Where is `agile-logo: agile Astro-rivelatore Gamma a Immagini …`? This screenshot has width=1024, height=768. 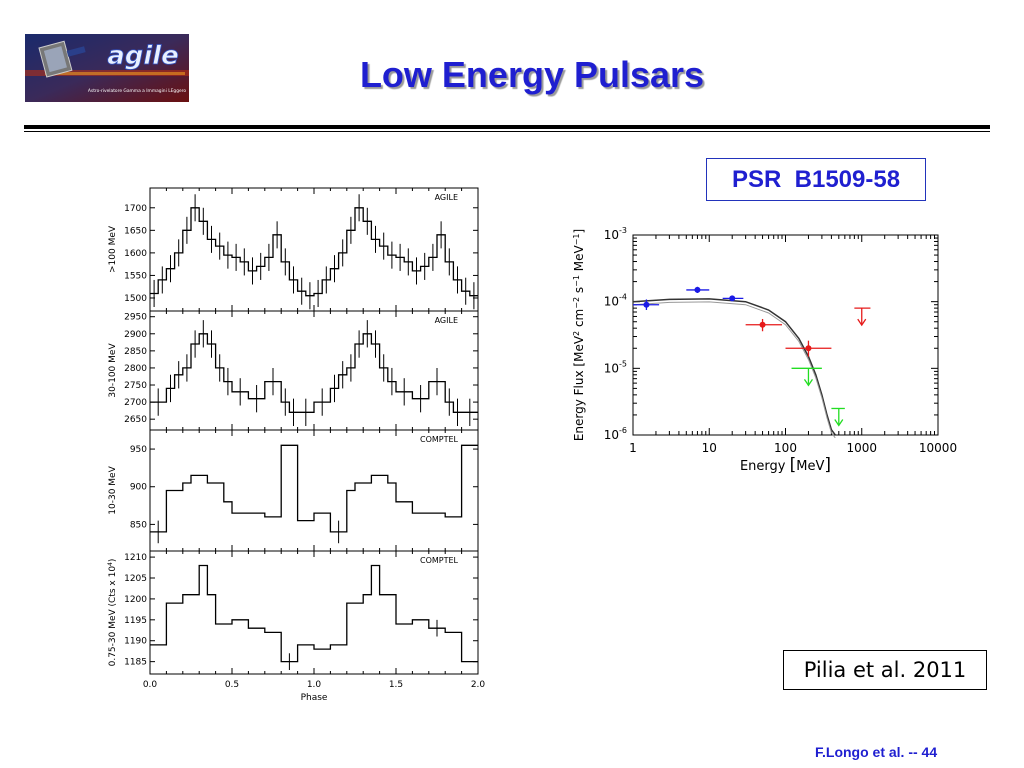
agile-logo: agile Astro-rivelatore Gamma a Immagini … is located at coordinates (107, 68).